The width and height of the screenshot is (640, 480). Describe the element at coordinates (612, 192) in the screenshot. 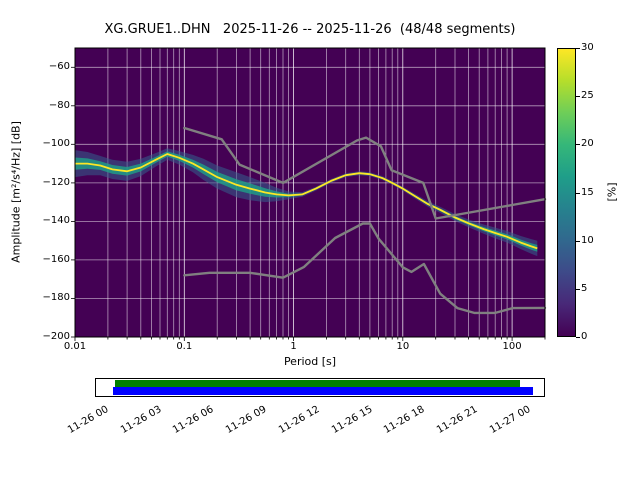

I see `colorbar-label: [%]` at that location.